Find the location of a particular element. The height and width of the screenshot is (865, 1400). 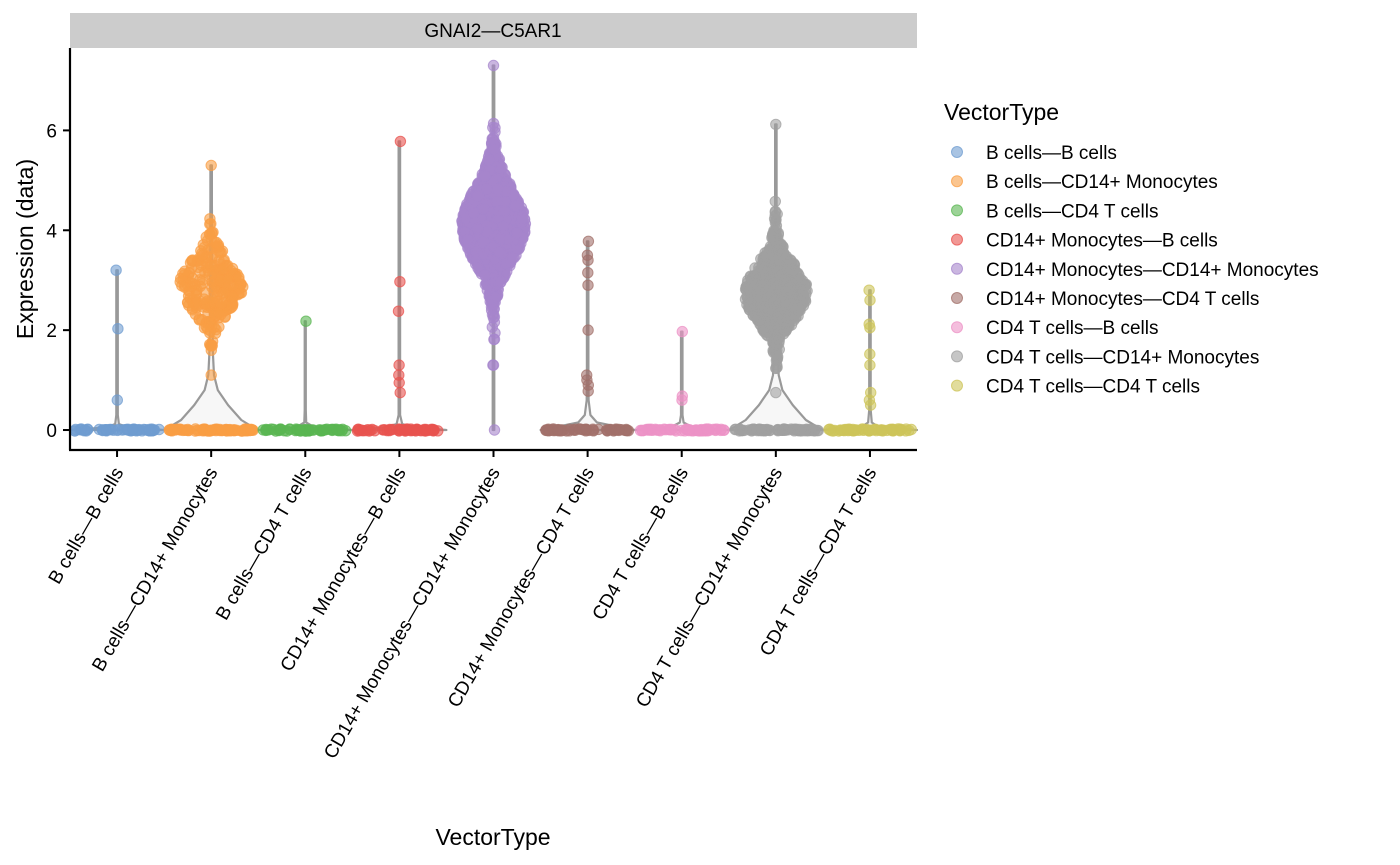

y-tick-label: 0 is located at coordinates (51, 431).